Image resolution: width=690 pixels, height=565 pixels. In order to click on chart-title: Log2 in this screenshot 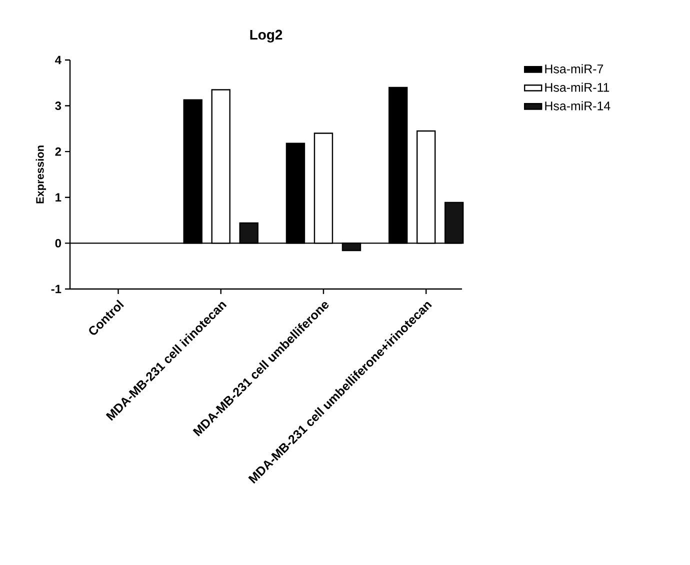, I will do `click(266, 36)`.